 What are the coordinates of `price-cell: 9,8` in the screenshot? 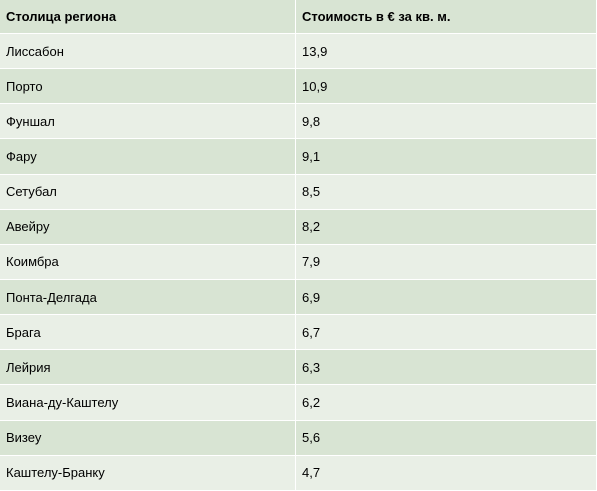 It's located at (446, 122).